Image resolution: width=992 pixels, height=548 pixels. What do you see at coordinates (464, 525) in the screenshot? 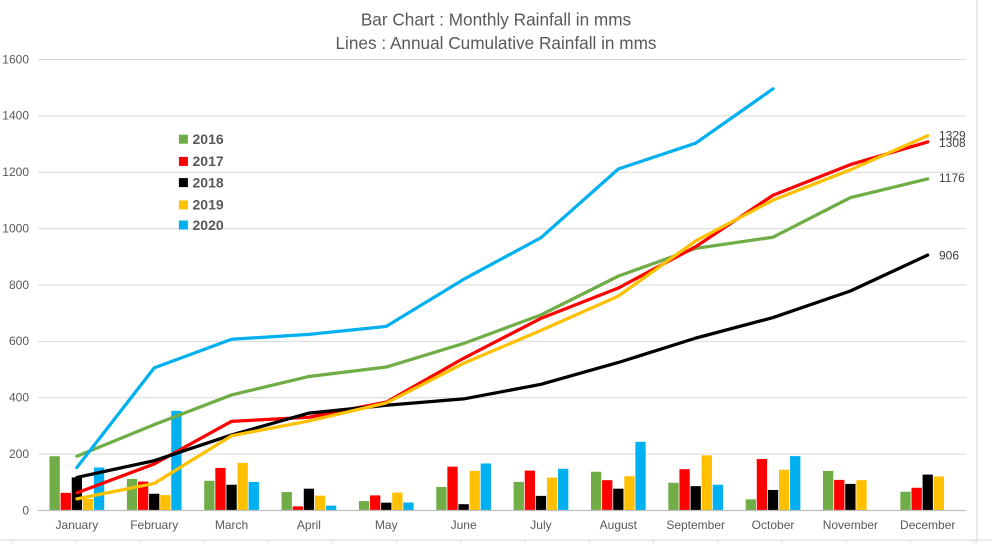
I see `svg-text: June` at bounding box center [464, 525].